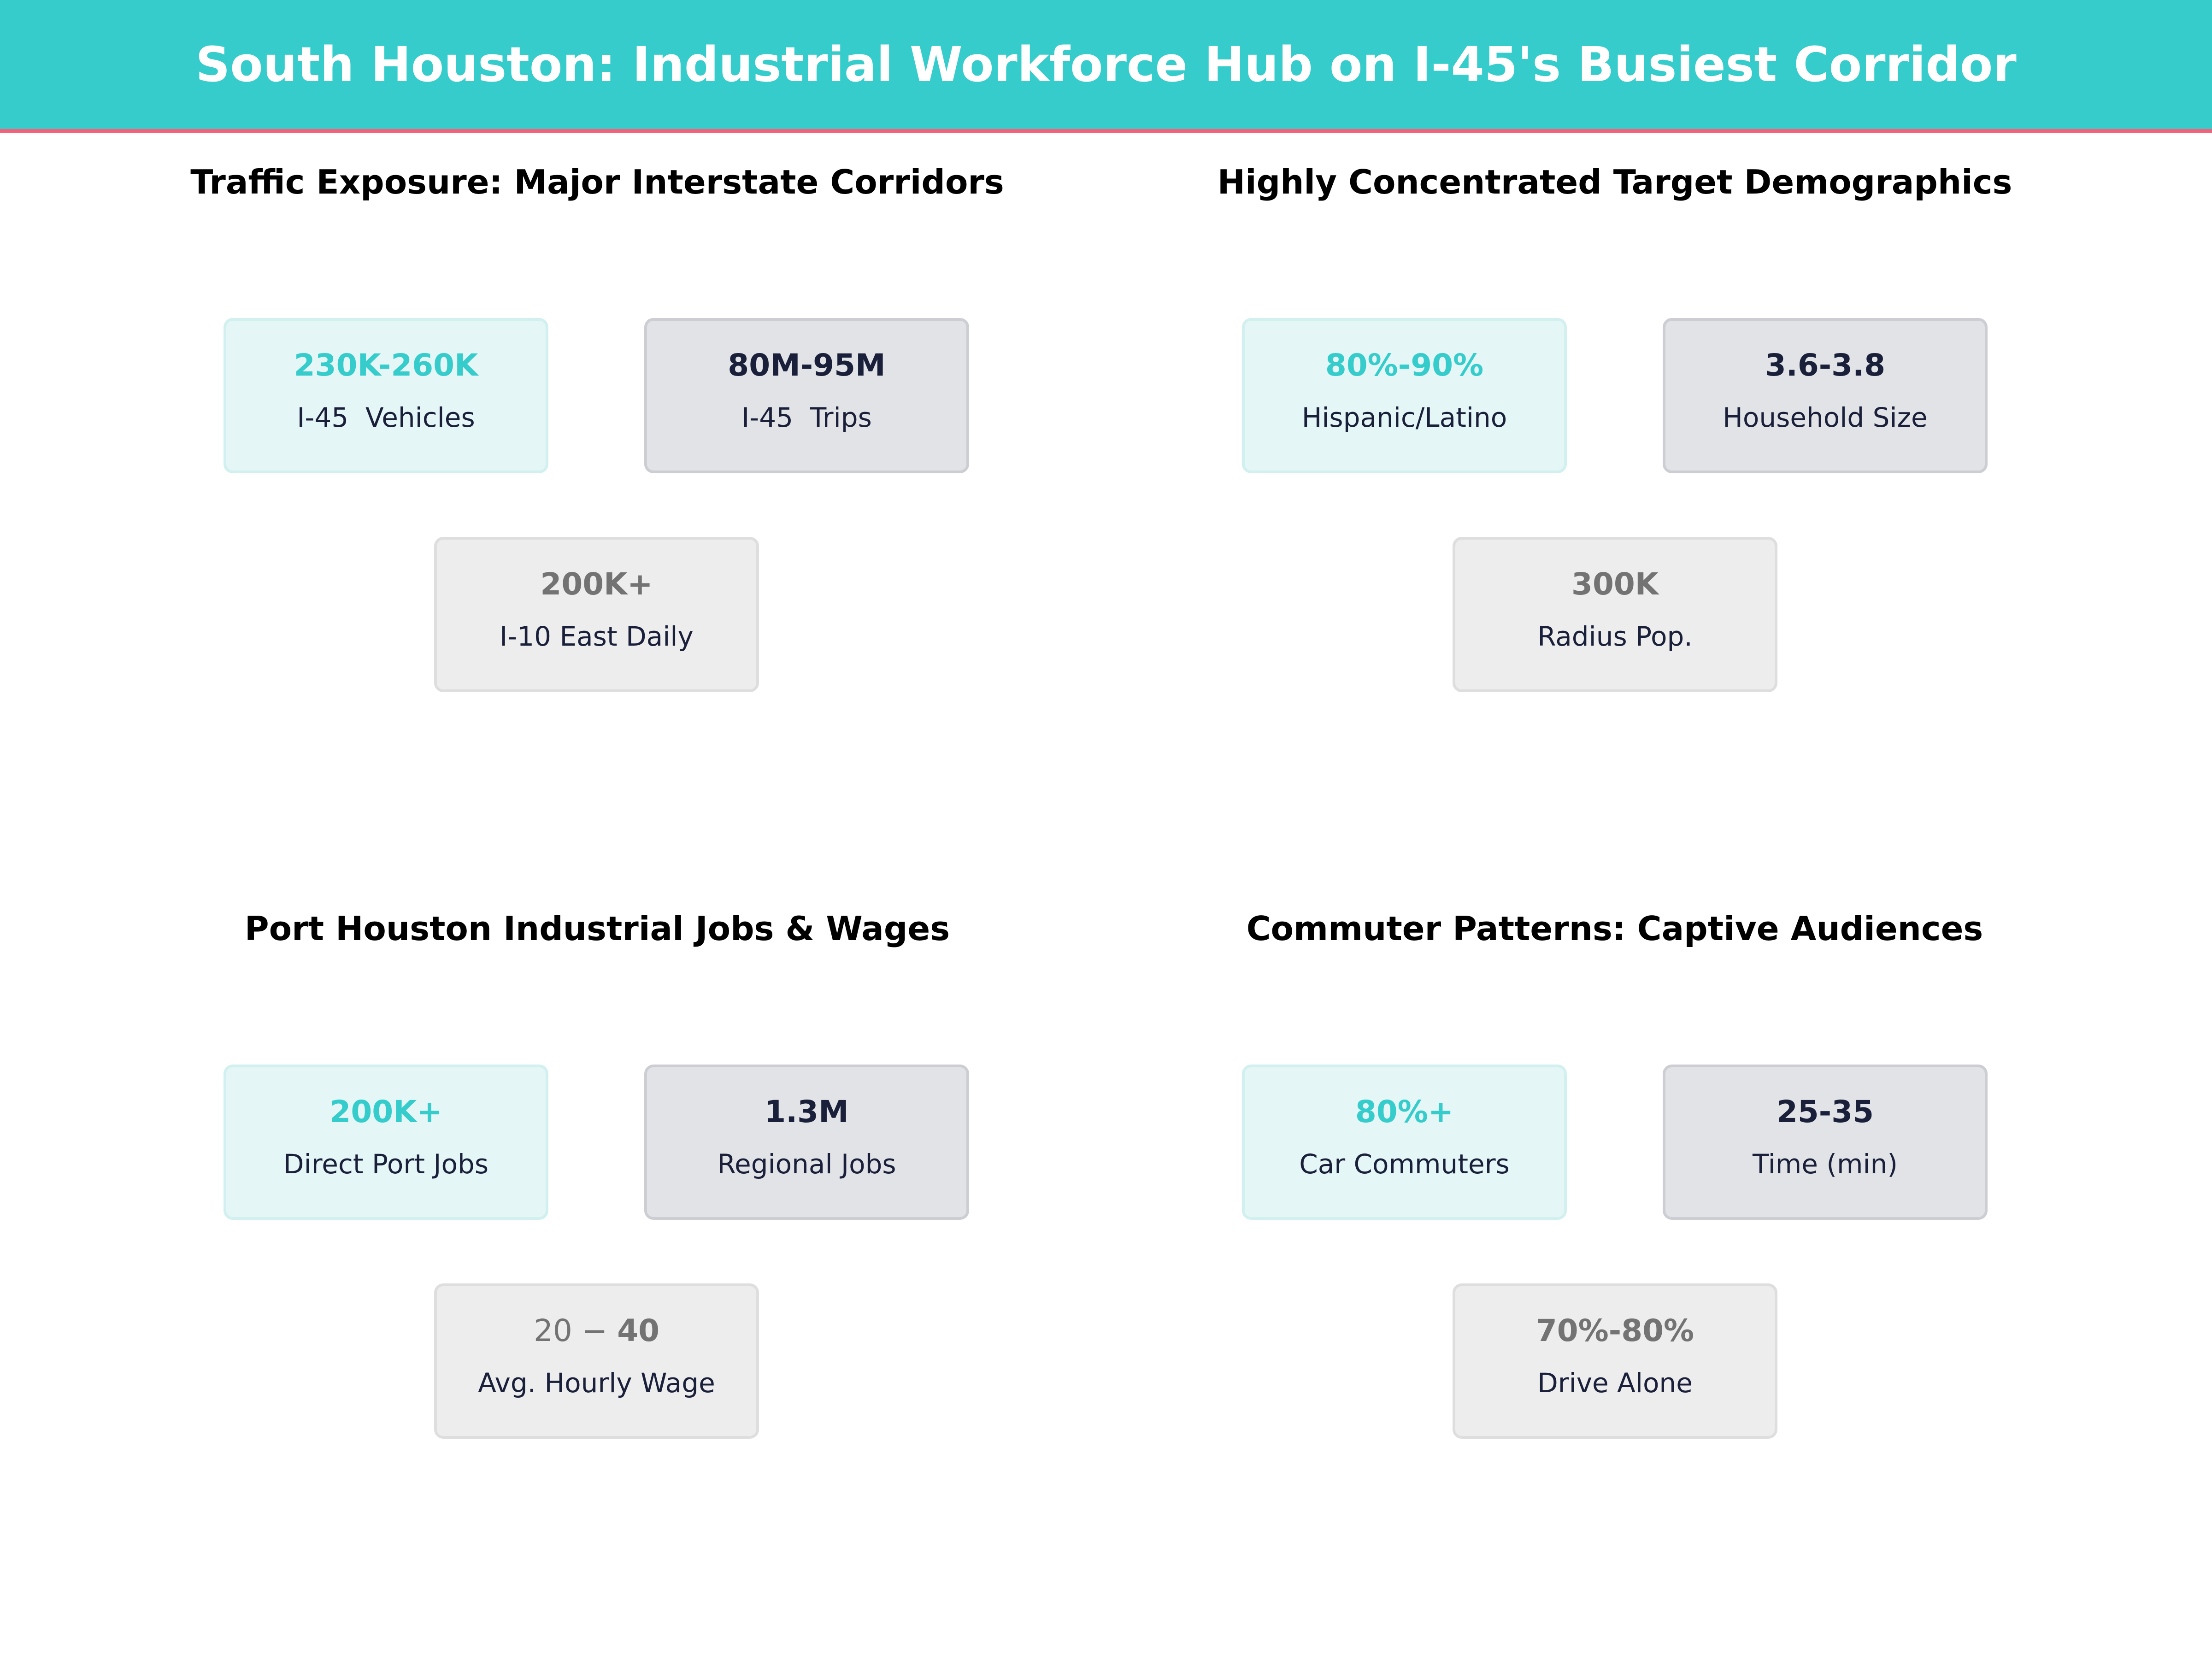  What do you see at coordinates (597, 928) in the screenshot?
I see `panel-title-port-jobs: Port Houston Industrial Jobs & Wages` at bounding box center [597, 928].